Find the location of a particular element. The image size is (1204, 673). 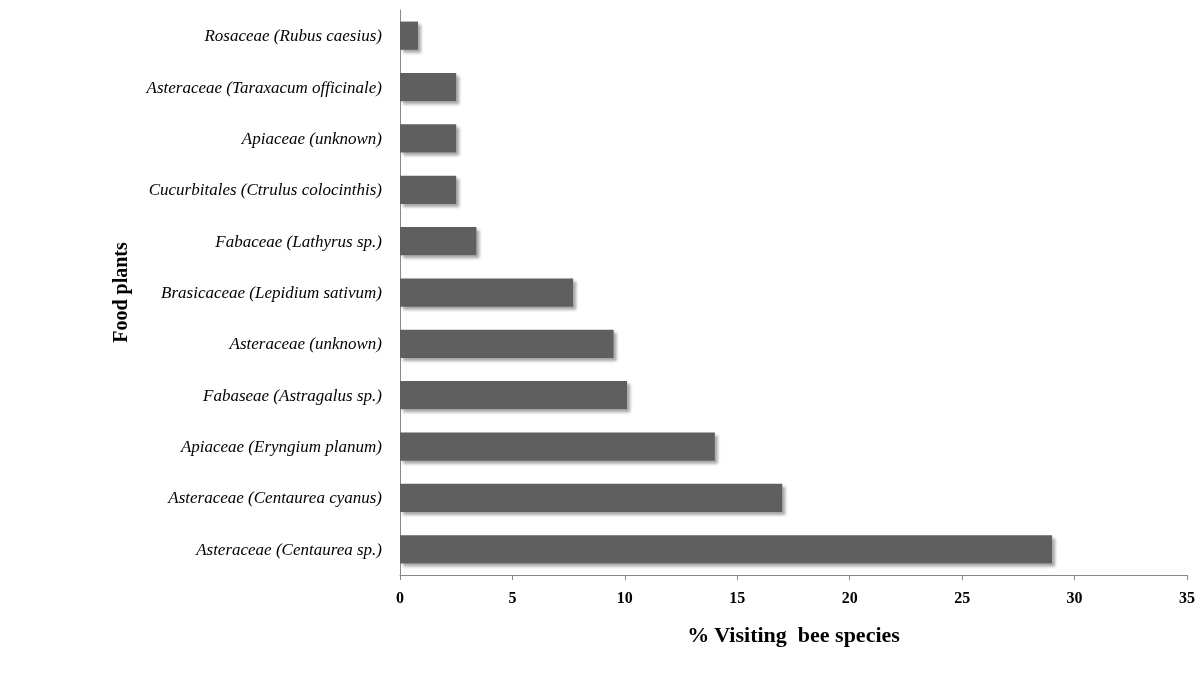

x-tick-label: 35 is located at coordinates (1187, 597).